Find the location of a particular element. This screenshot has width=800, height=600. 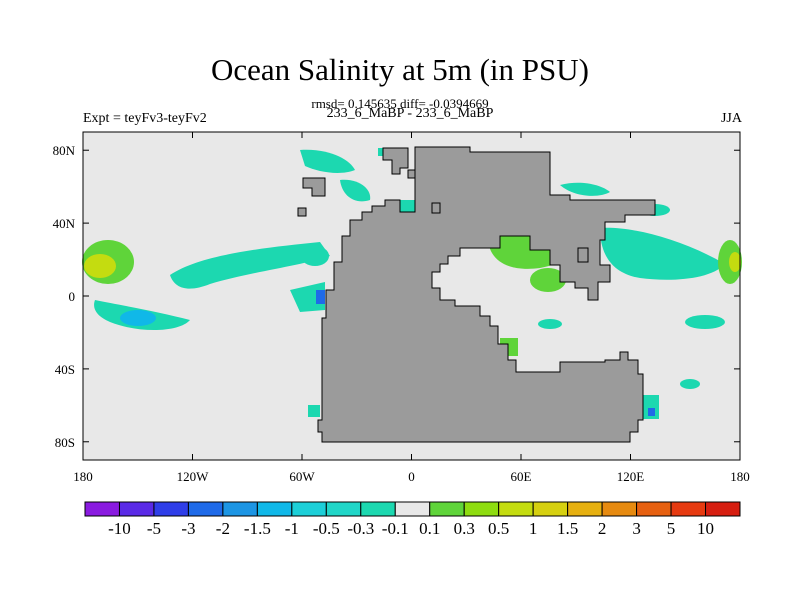

colorbar-label: -1.5 is located at coordinates (257, 528).